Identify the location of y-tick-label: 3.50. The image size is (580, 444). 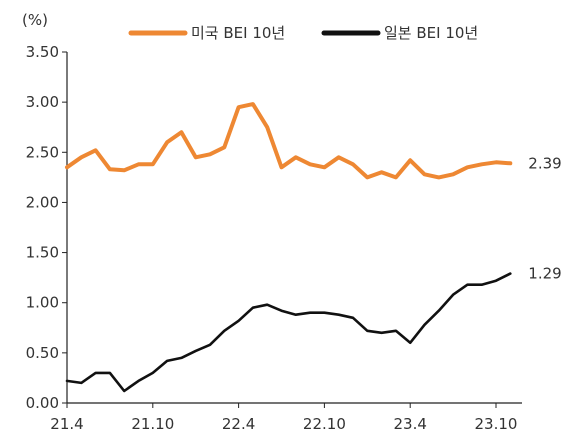
(42, 52).